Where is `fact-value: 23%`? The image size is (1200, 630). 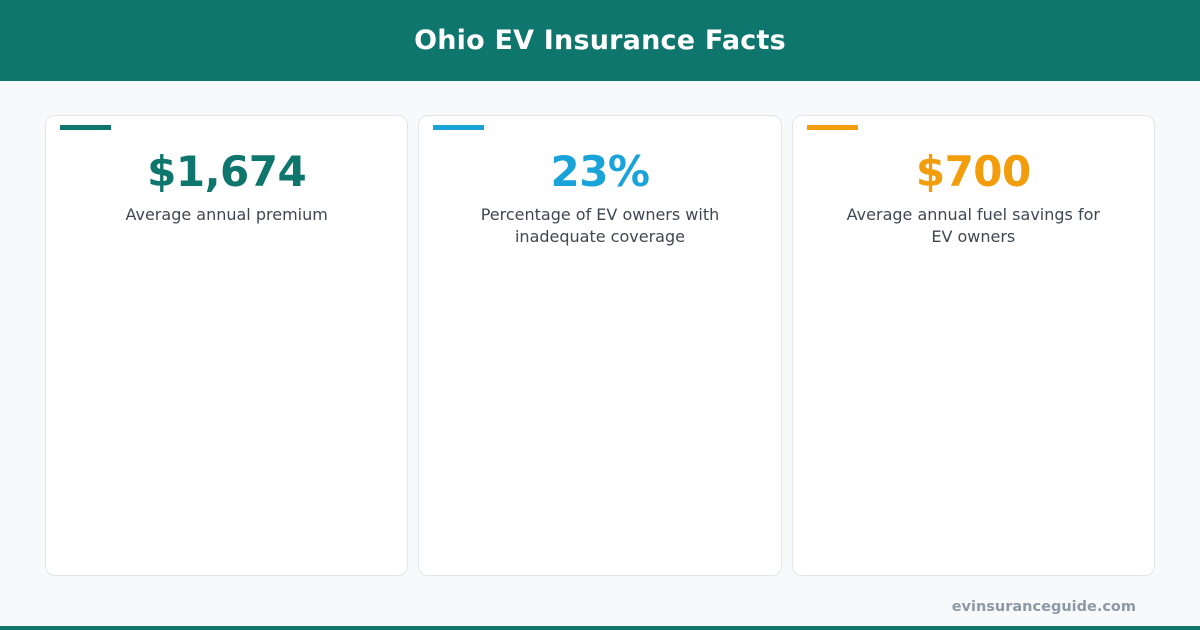
fact-value: 23% is located at coordinates (600, 171).